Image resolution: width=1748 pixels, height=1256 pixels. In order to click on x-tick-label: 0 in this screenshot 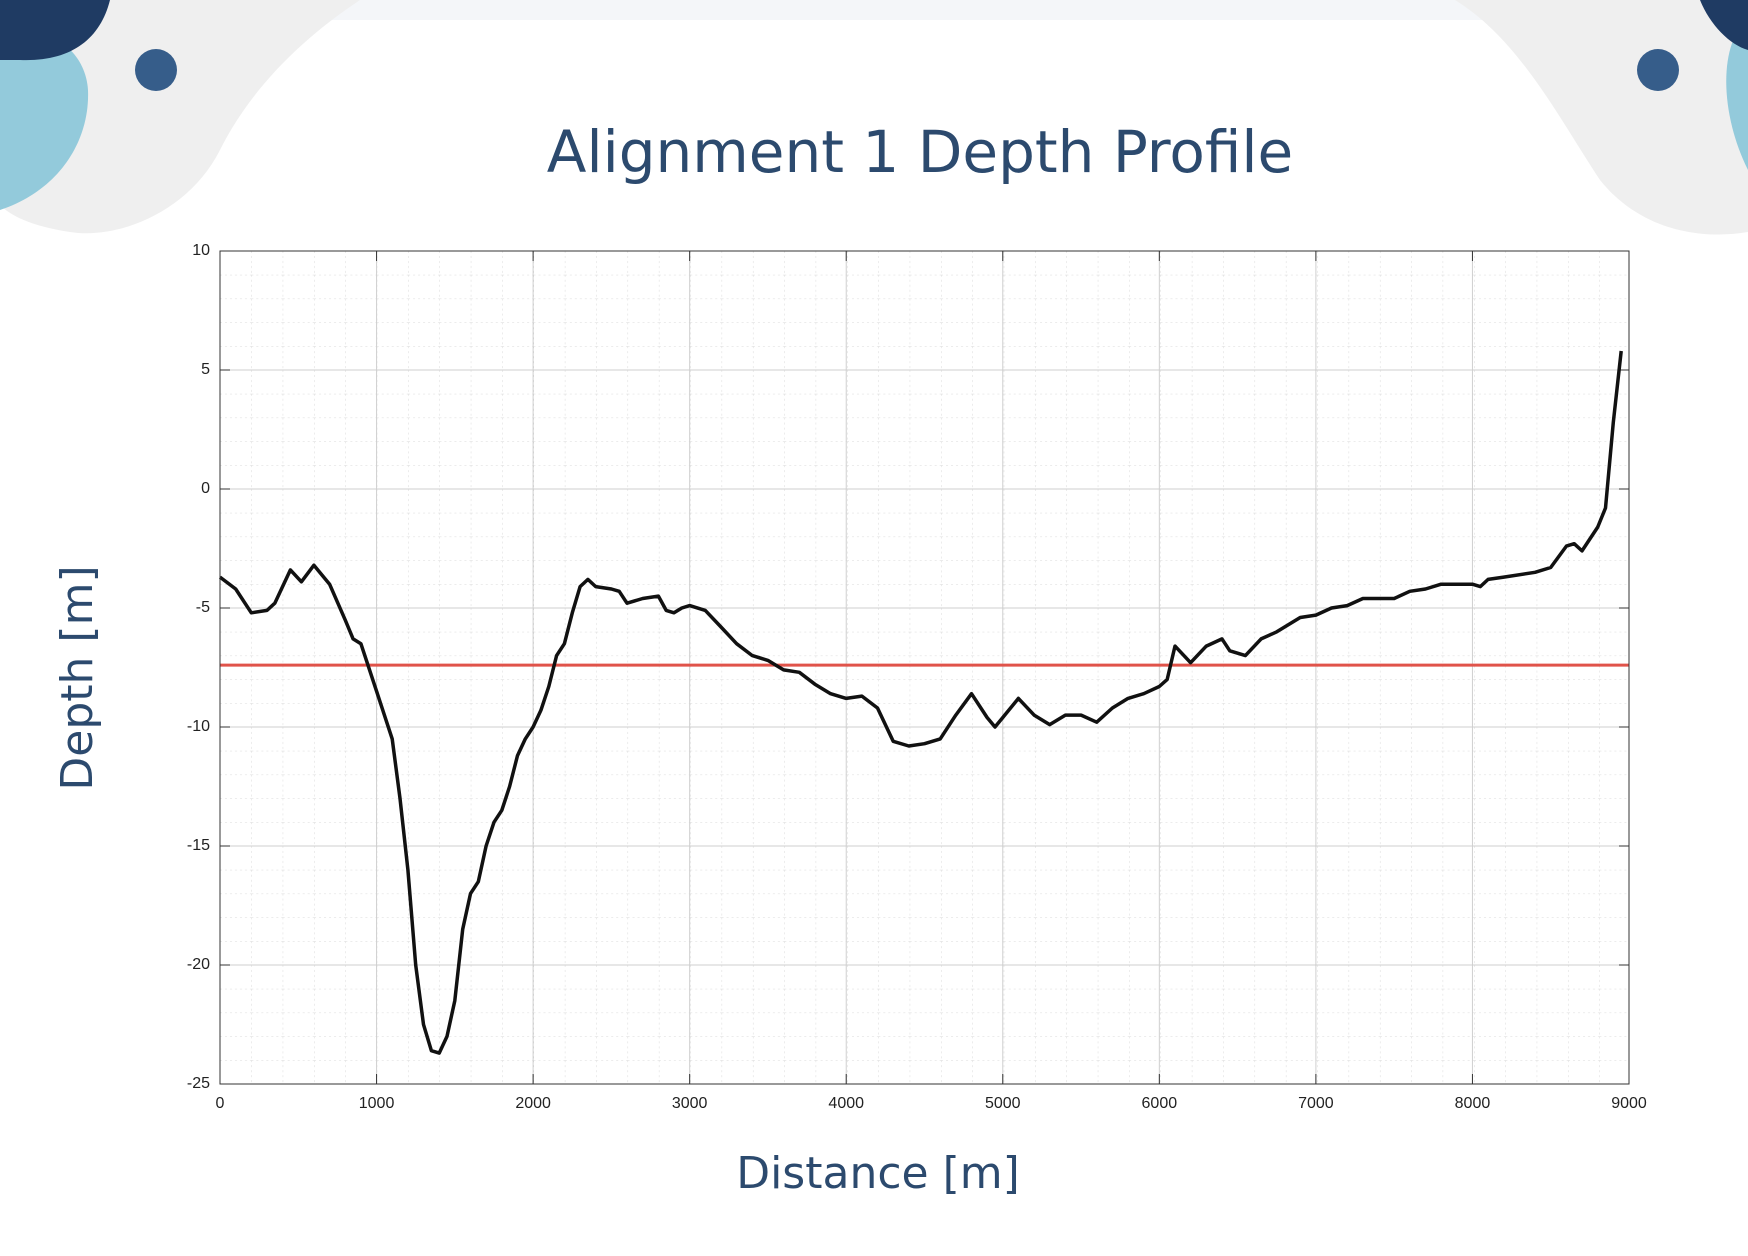, I will do `click(220, 1103)`.